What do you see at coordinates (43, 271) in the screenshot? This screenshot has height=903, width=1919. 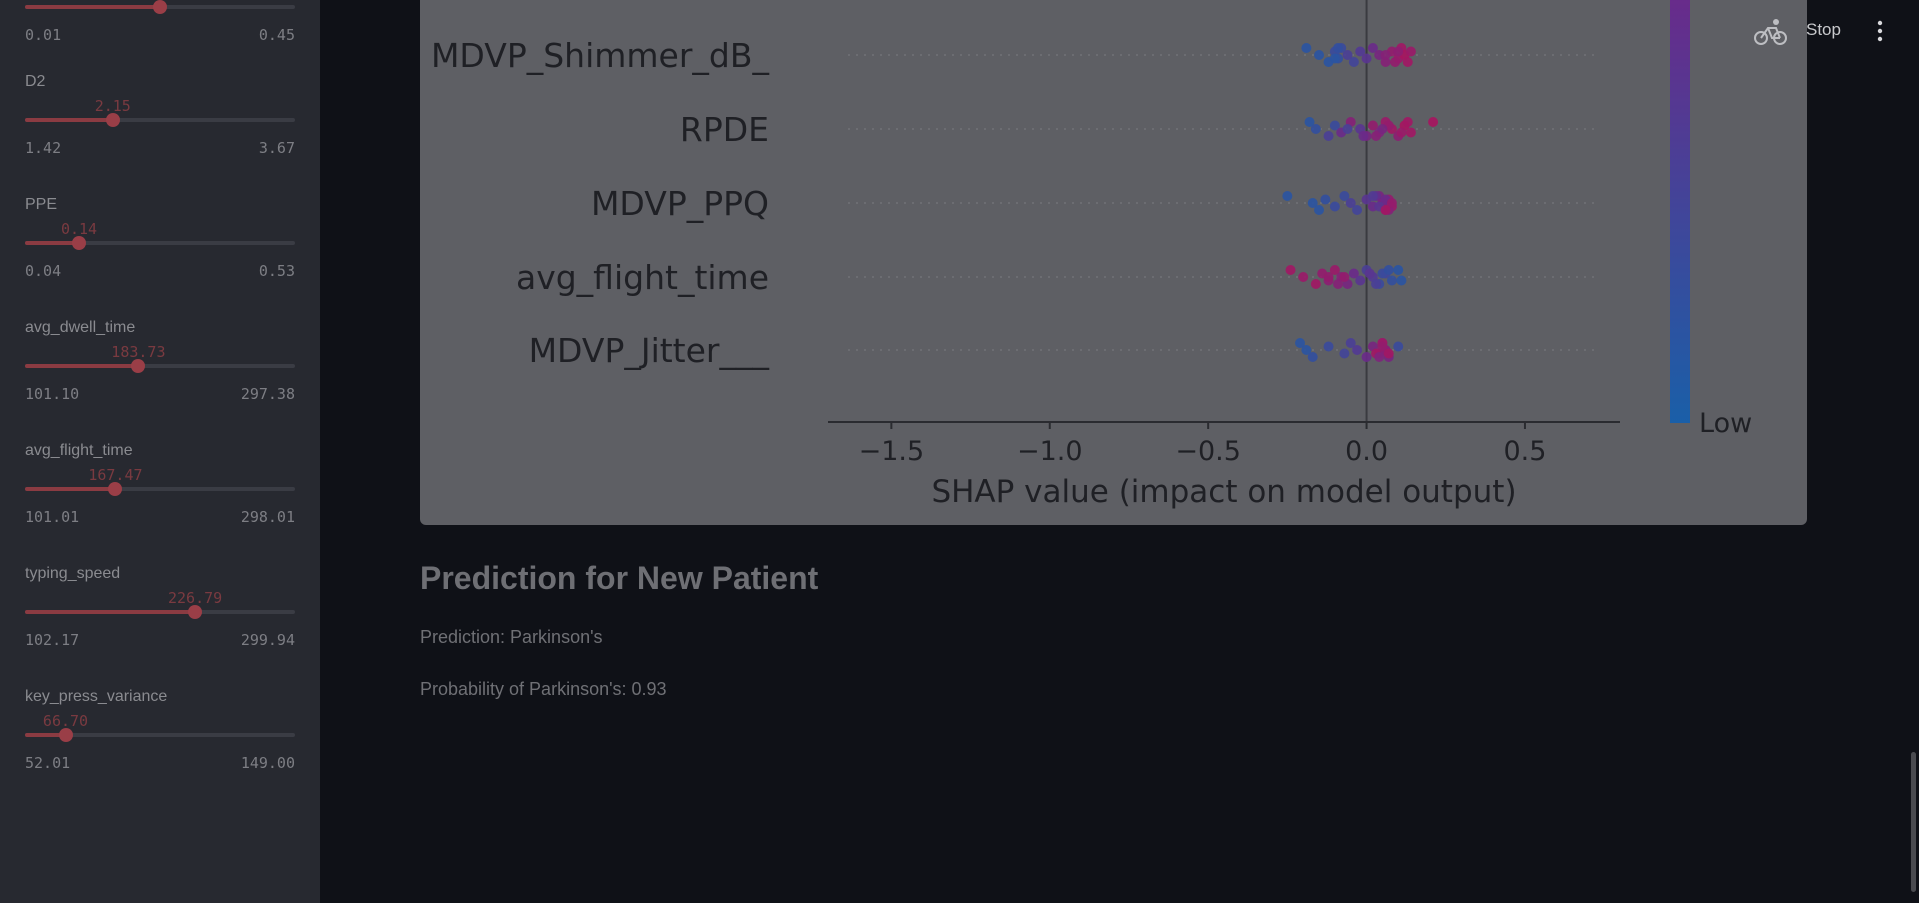 I see `slider-min: 0.04` at bounding box center [43, 271].